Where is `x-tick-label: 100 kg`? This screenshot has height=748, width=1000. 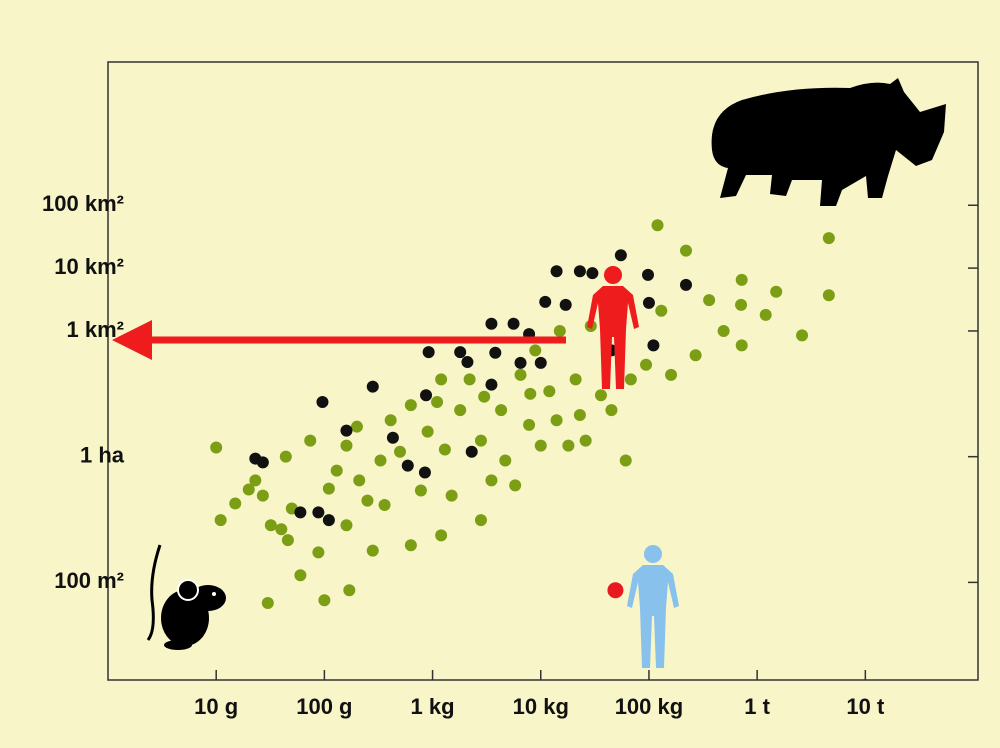
x-tick-label: 100 kg is located at coordinates (649, 706).